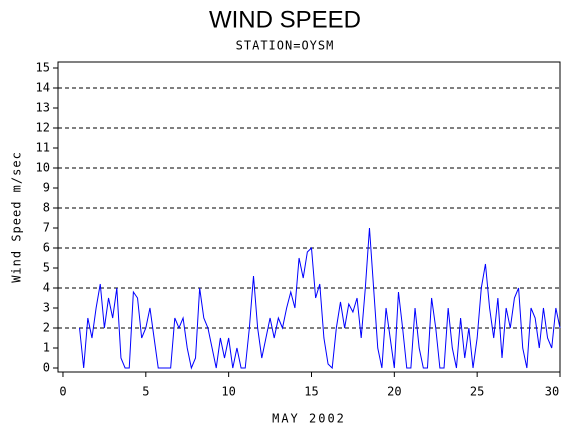 This screenshot has height=430, width=570. What do you see at coordinates (477, 392) in the screenshot?
I see `x-tick-label: 25` at bounding box center [477, 392].